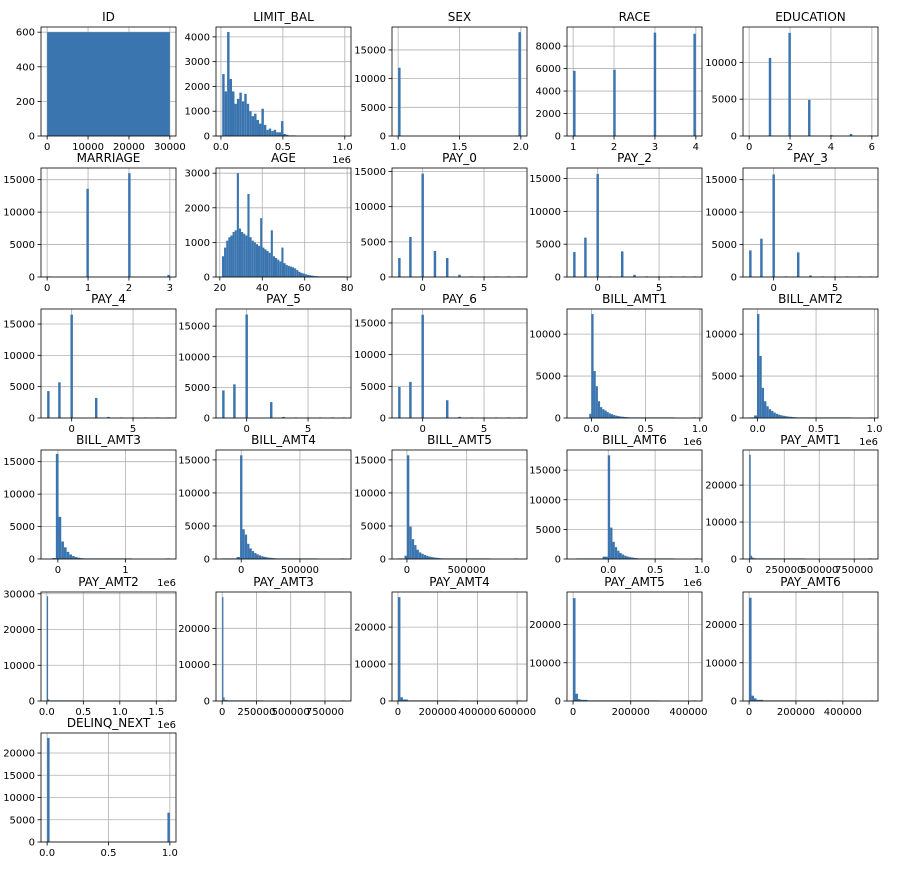  What do you see at coordinates (548, 69) in the screenshot?
I see `y-tick-label: 6000` at bounding box center [548, 69].